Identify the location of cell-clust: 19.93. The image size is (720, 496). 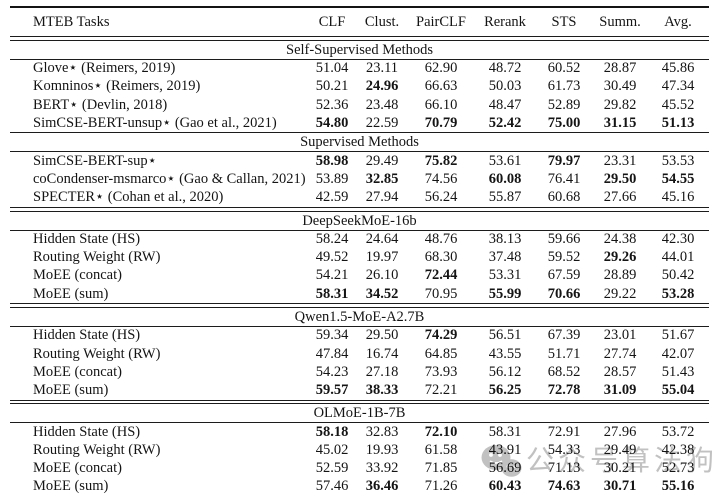
(382, 449).